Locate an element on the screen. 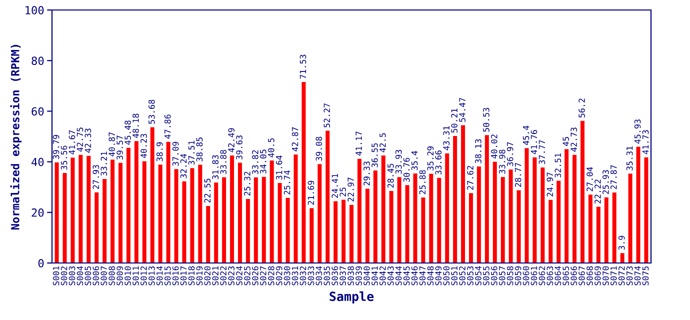  data-label: 41.67 is located at coordinates (72, 142).